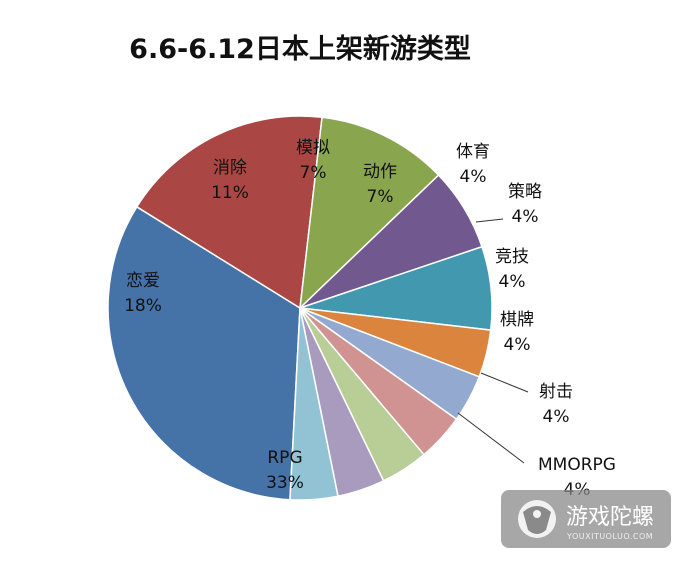  Describe the element at coordinates (284, 458) in the screenshot. I see `slice-label-1: RPG` at that location.